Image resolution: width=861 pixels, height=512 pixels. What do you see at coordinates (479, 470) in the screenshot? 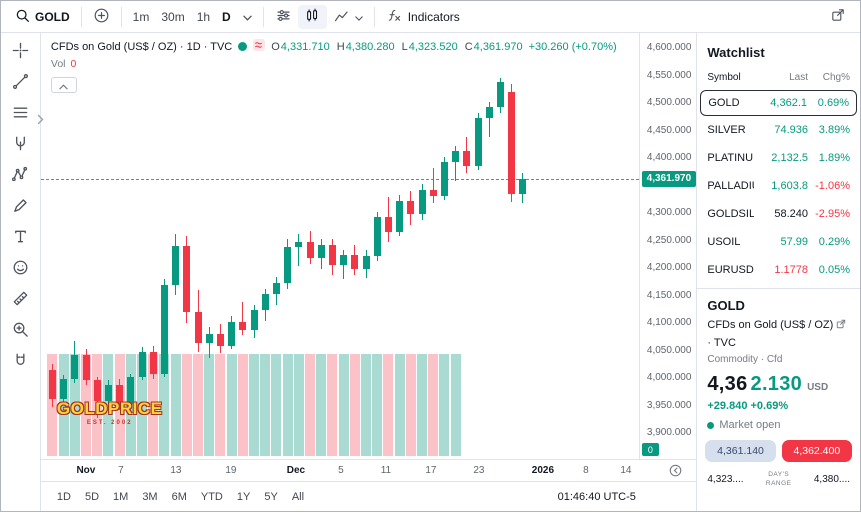
I see `time-axis-label: 23` at bounding box center [479, 470].